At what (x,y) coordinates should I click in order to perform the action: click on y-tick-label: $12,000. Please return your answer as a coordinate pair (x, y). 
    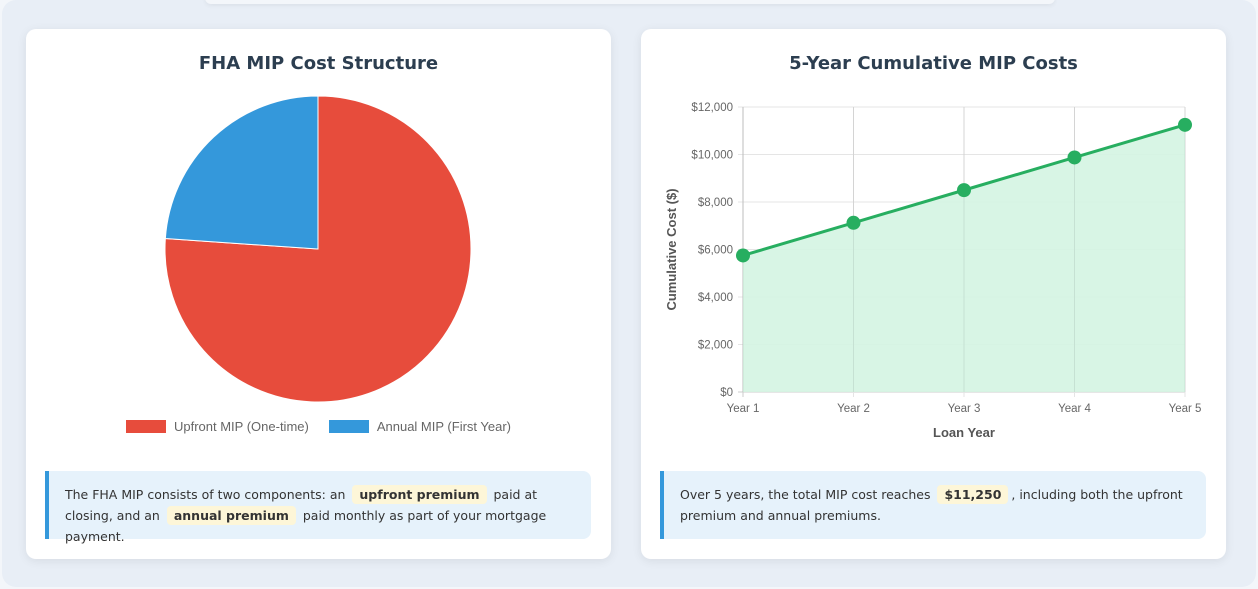
    Looking at the image, I should click on (712, 108).